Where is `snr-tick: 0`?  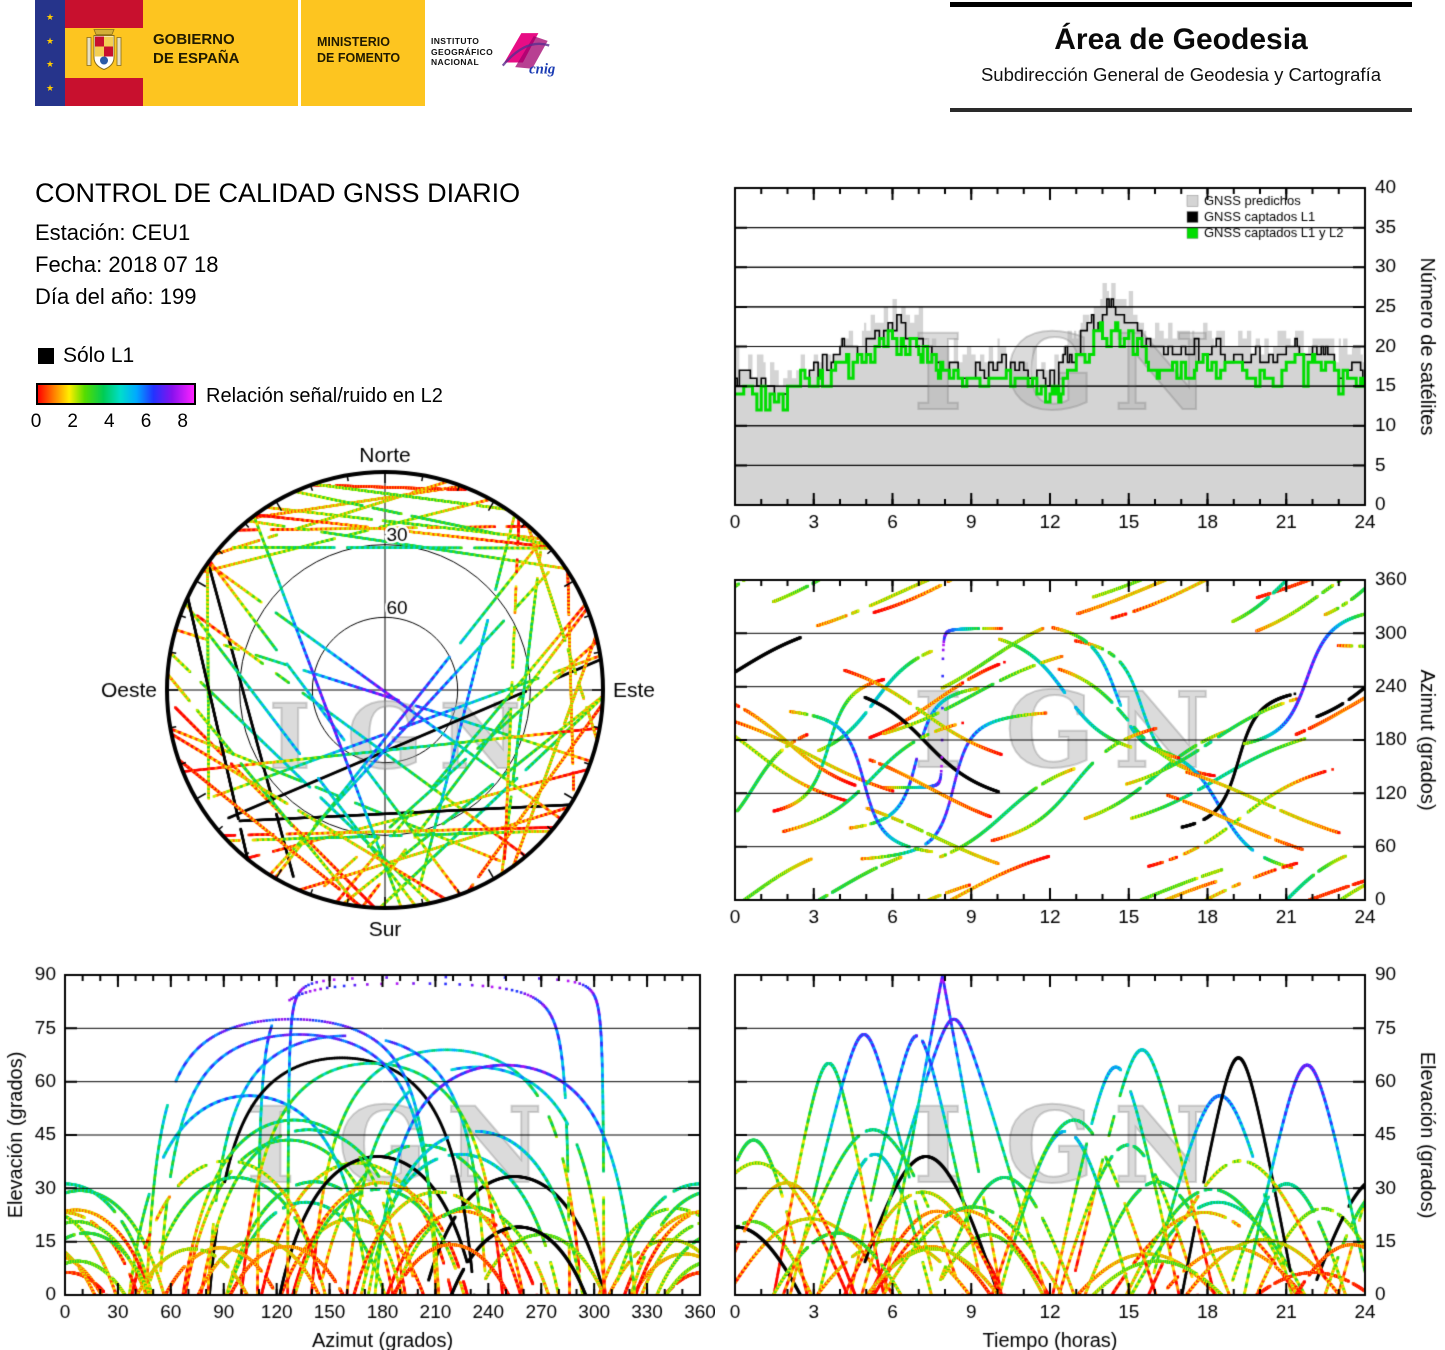 snr-tick: 0 is located at coordinates (36, 421).